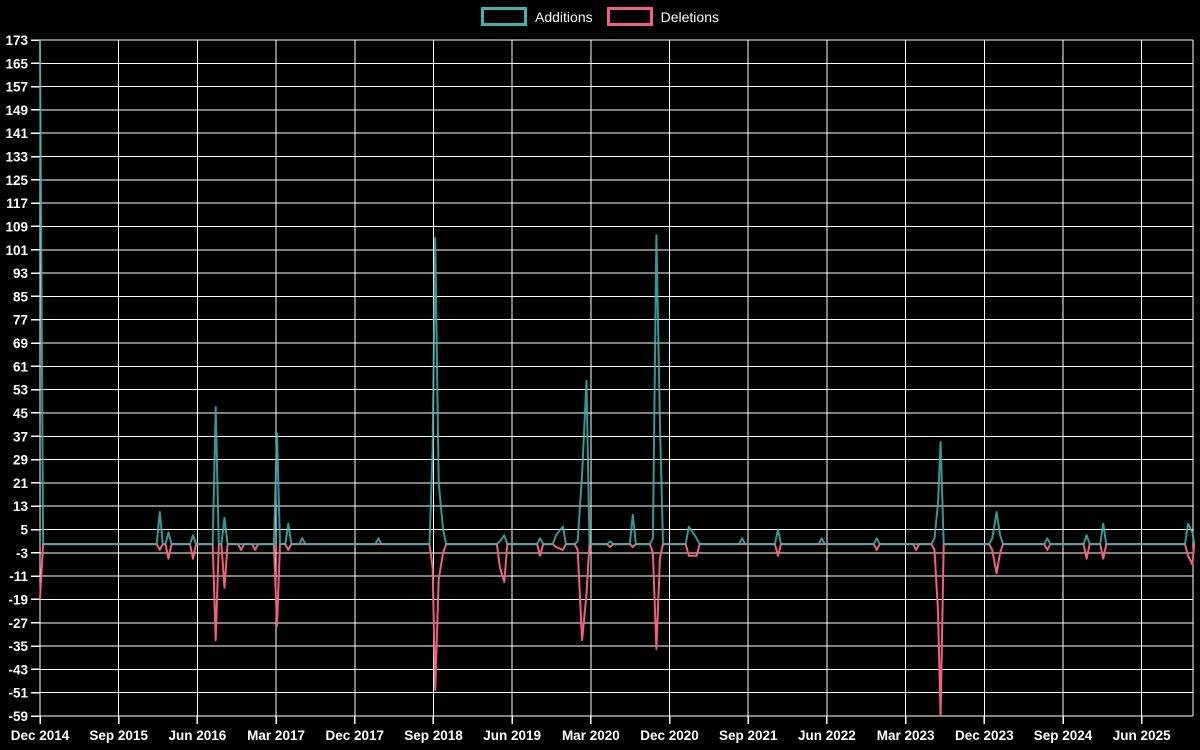 Image resolution: width=1200 pixels, height=750 pixels. Describe the element at coordinates (40, 735) in the screenshot. I see `svg-text: Dec 2014` at that location.